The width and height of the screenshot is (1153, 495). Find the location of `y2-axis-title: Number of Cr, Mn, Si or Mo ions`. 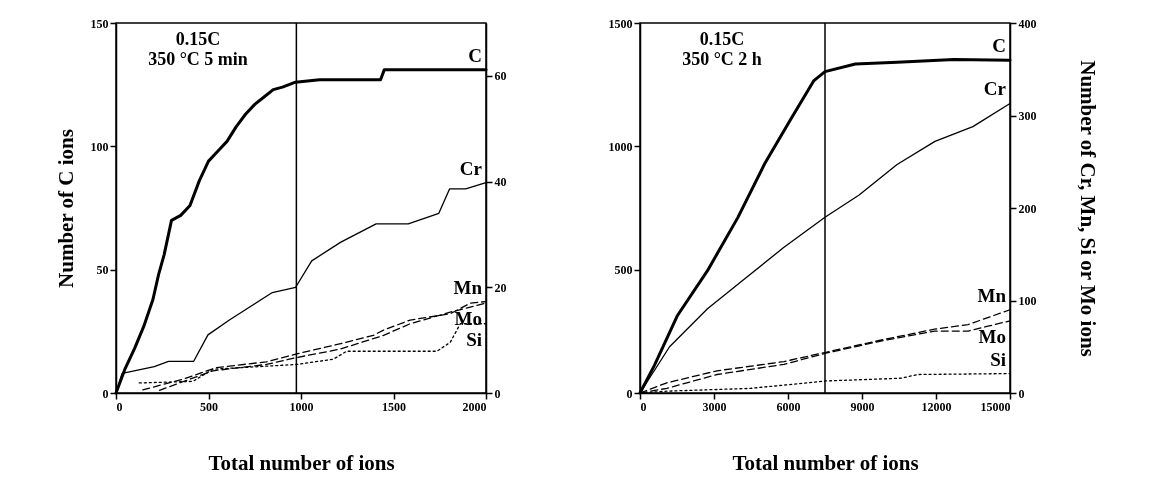

y2-axis-title: Number of Cr, Mn, Si or Mo ions is located at coordinates (1087, 208).